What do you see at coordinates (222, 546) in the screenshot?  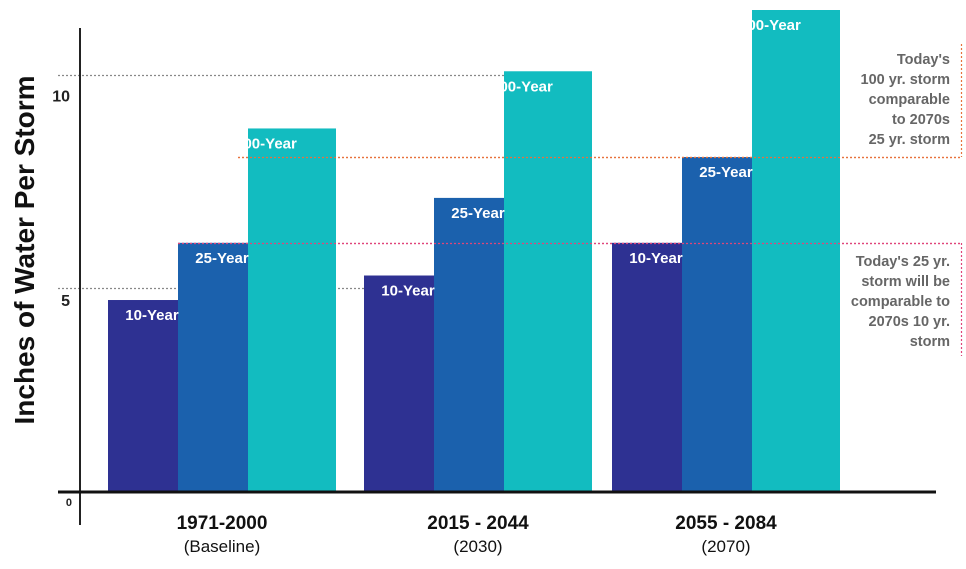 I see `category-sublabel: (Baseline)` at bounding box center [222, 546].